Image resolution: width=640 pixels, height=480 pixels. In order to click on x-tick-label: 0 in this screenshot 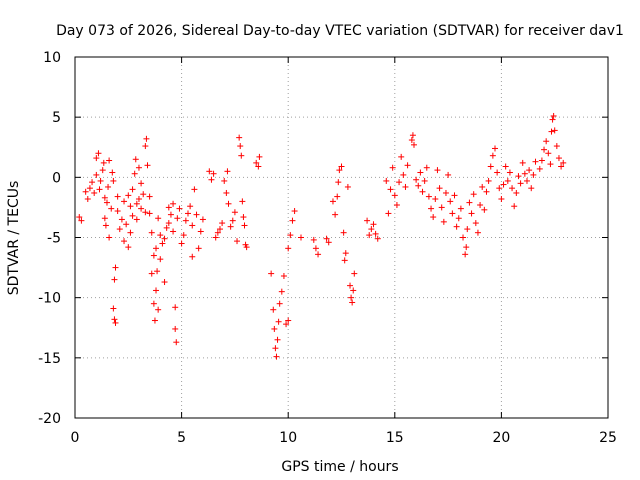, I will do `click(75, 438)`.